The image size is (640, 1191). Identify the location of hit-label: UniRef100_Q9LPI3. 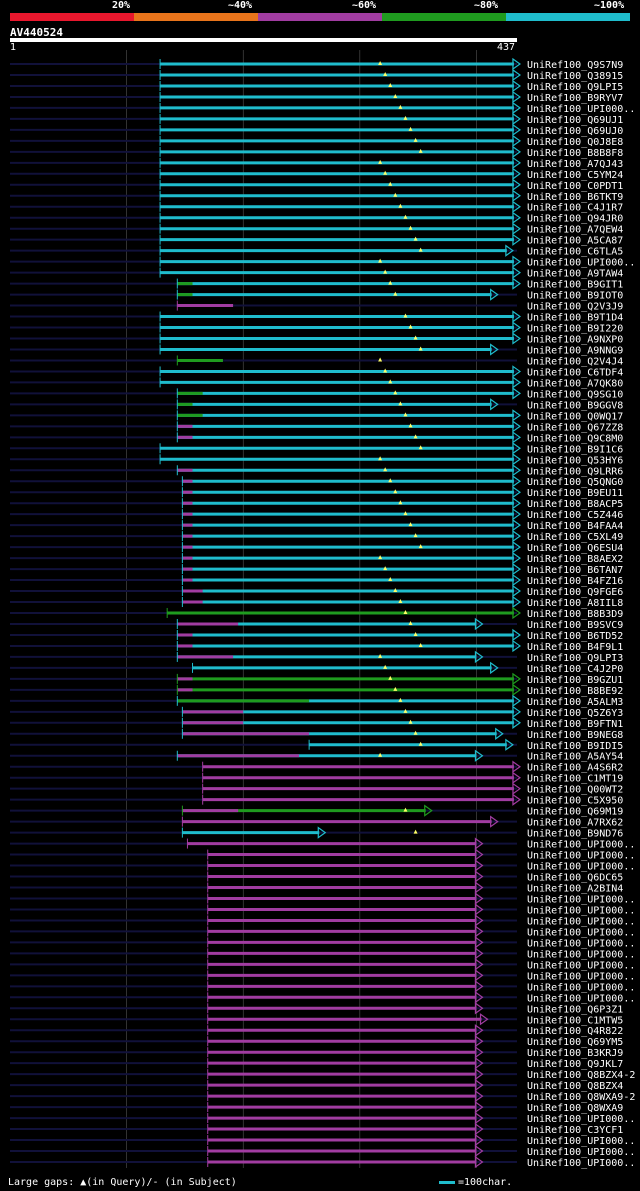
(575, 658).